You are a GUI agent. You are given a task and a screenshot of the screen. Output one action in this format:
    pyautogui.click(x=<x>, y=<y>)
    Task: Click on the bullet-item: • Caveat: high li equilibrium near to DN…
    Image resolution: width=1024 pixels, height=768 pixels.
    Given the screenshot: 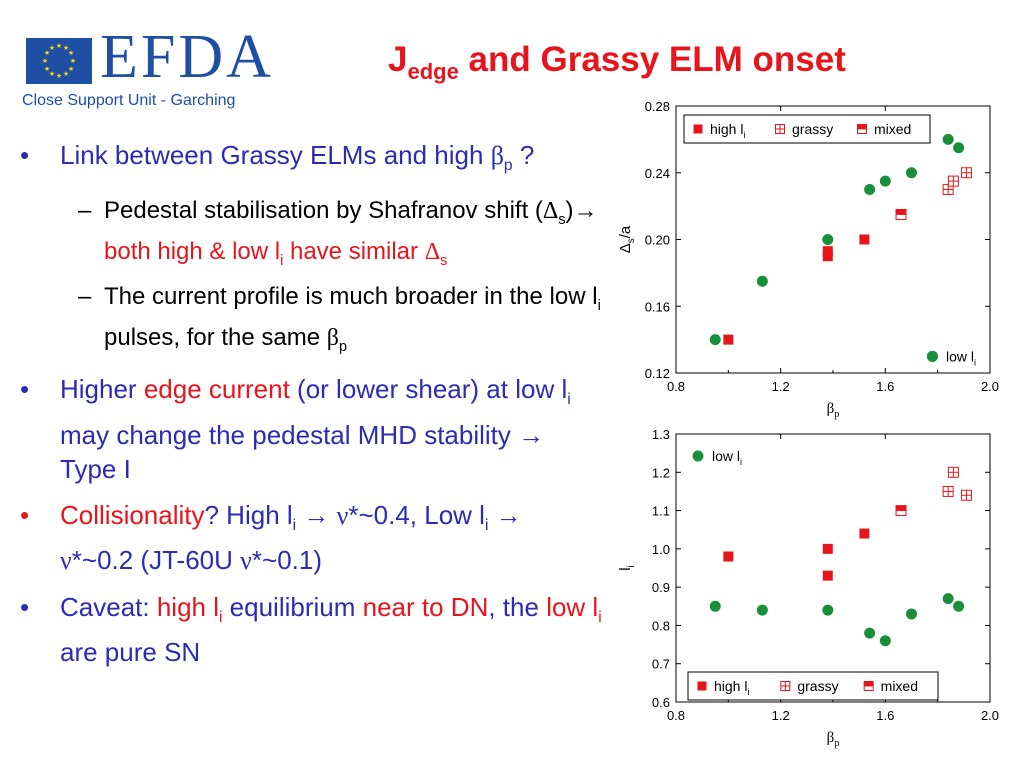 What is the action you would take?
    pyautogui.click(x=311, y=629)
    